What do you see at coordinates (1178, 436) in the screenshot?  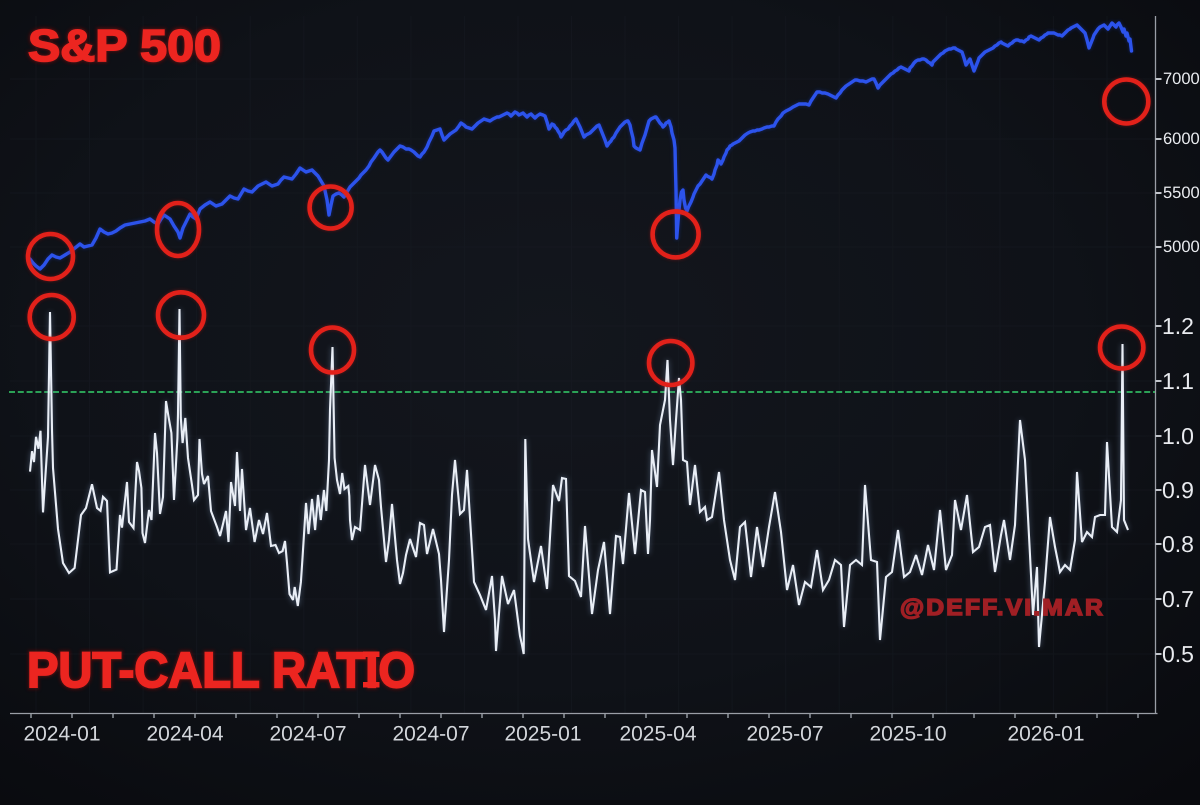 I see `svg-text: 1.0` at bounding box center [1178, 436].